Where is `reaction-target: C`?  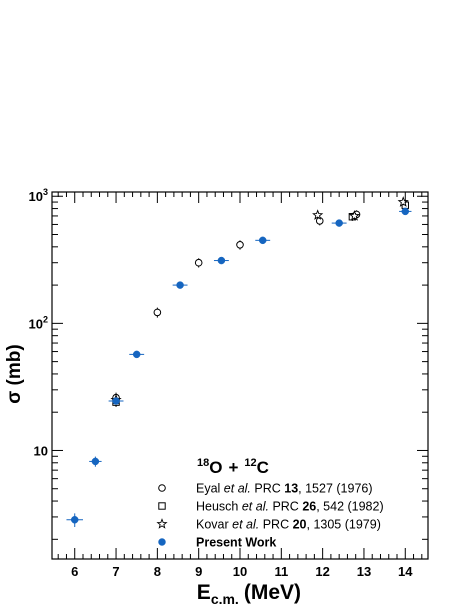 reaction-target: C is located at coordinates (263, 467).